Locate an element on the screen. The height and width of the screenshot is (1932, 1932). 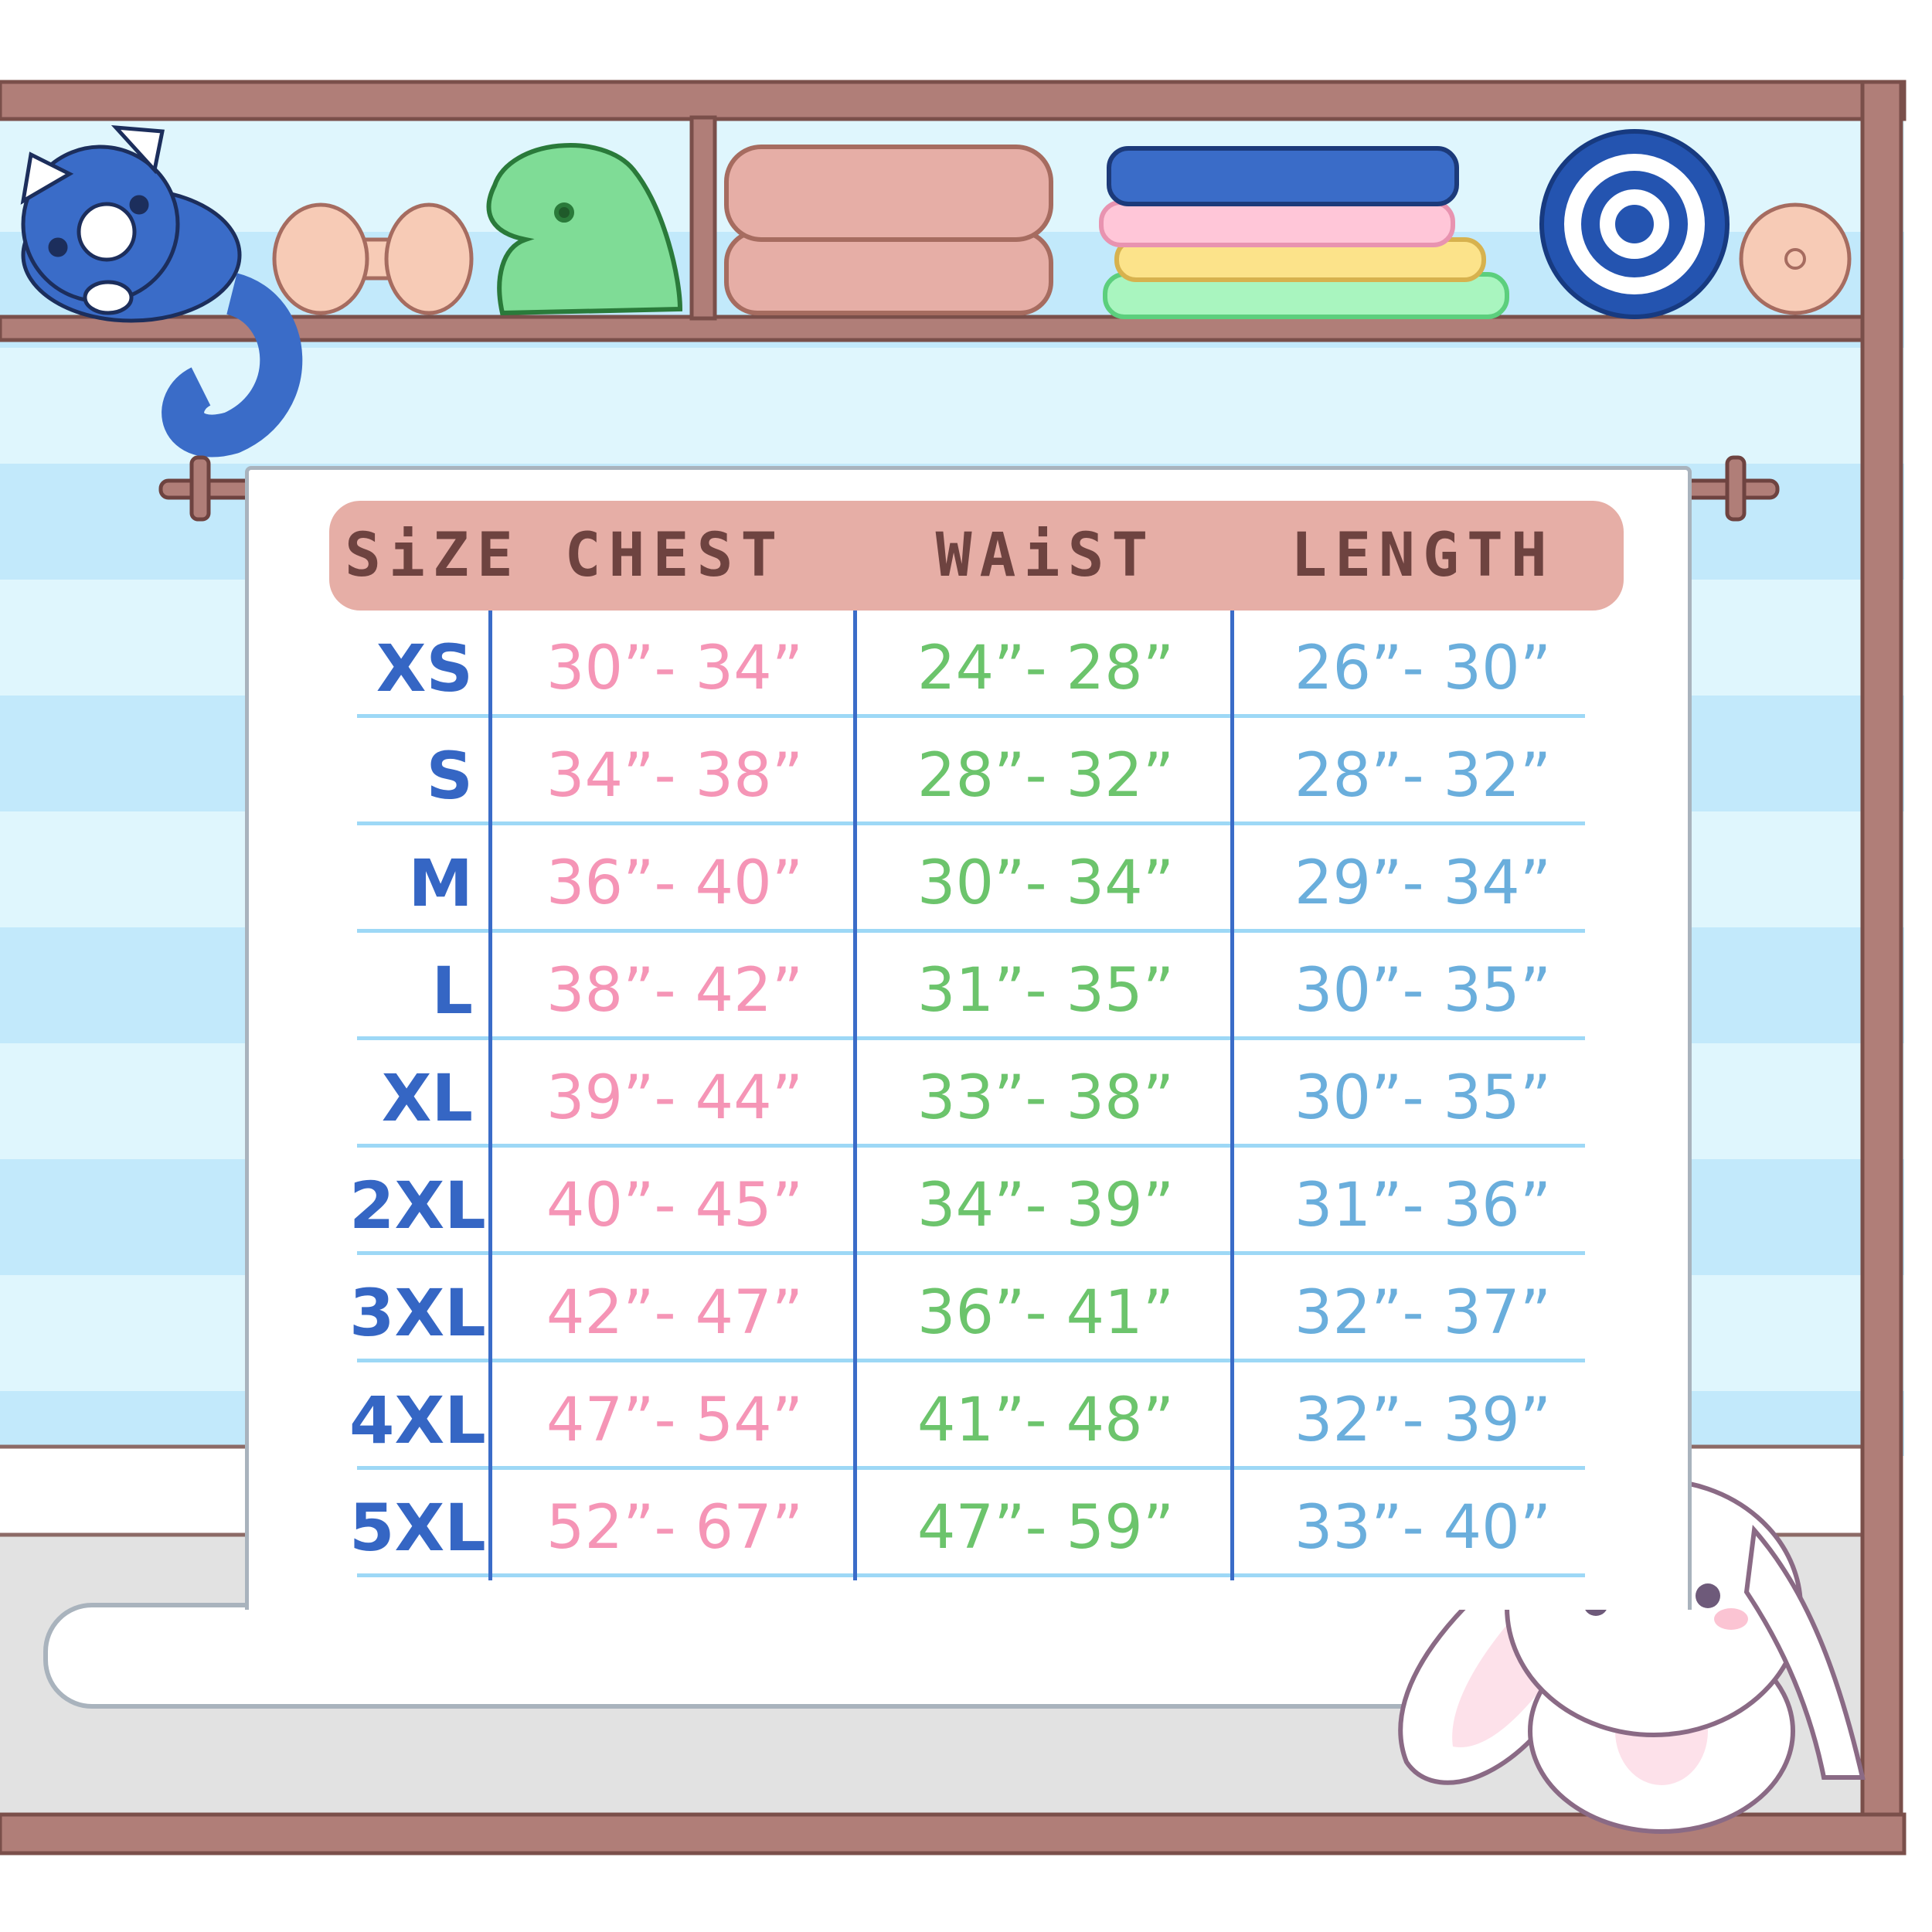
cell-length: 29”- 34” is located at coordinates (1423, 884).